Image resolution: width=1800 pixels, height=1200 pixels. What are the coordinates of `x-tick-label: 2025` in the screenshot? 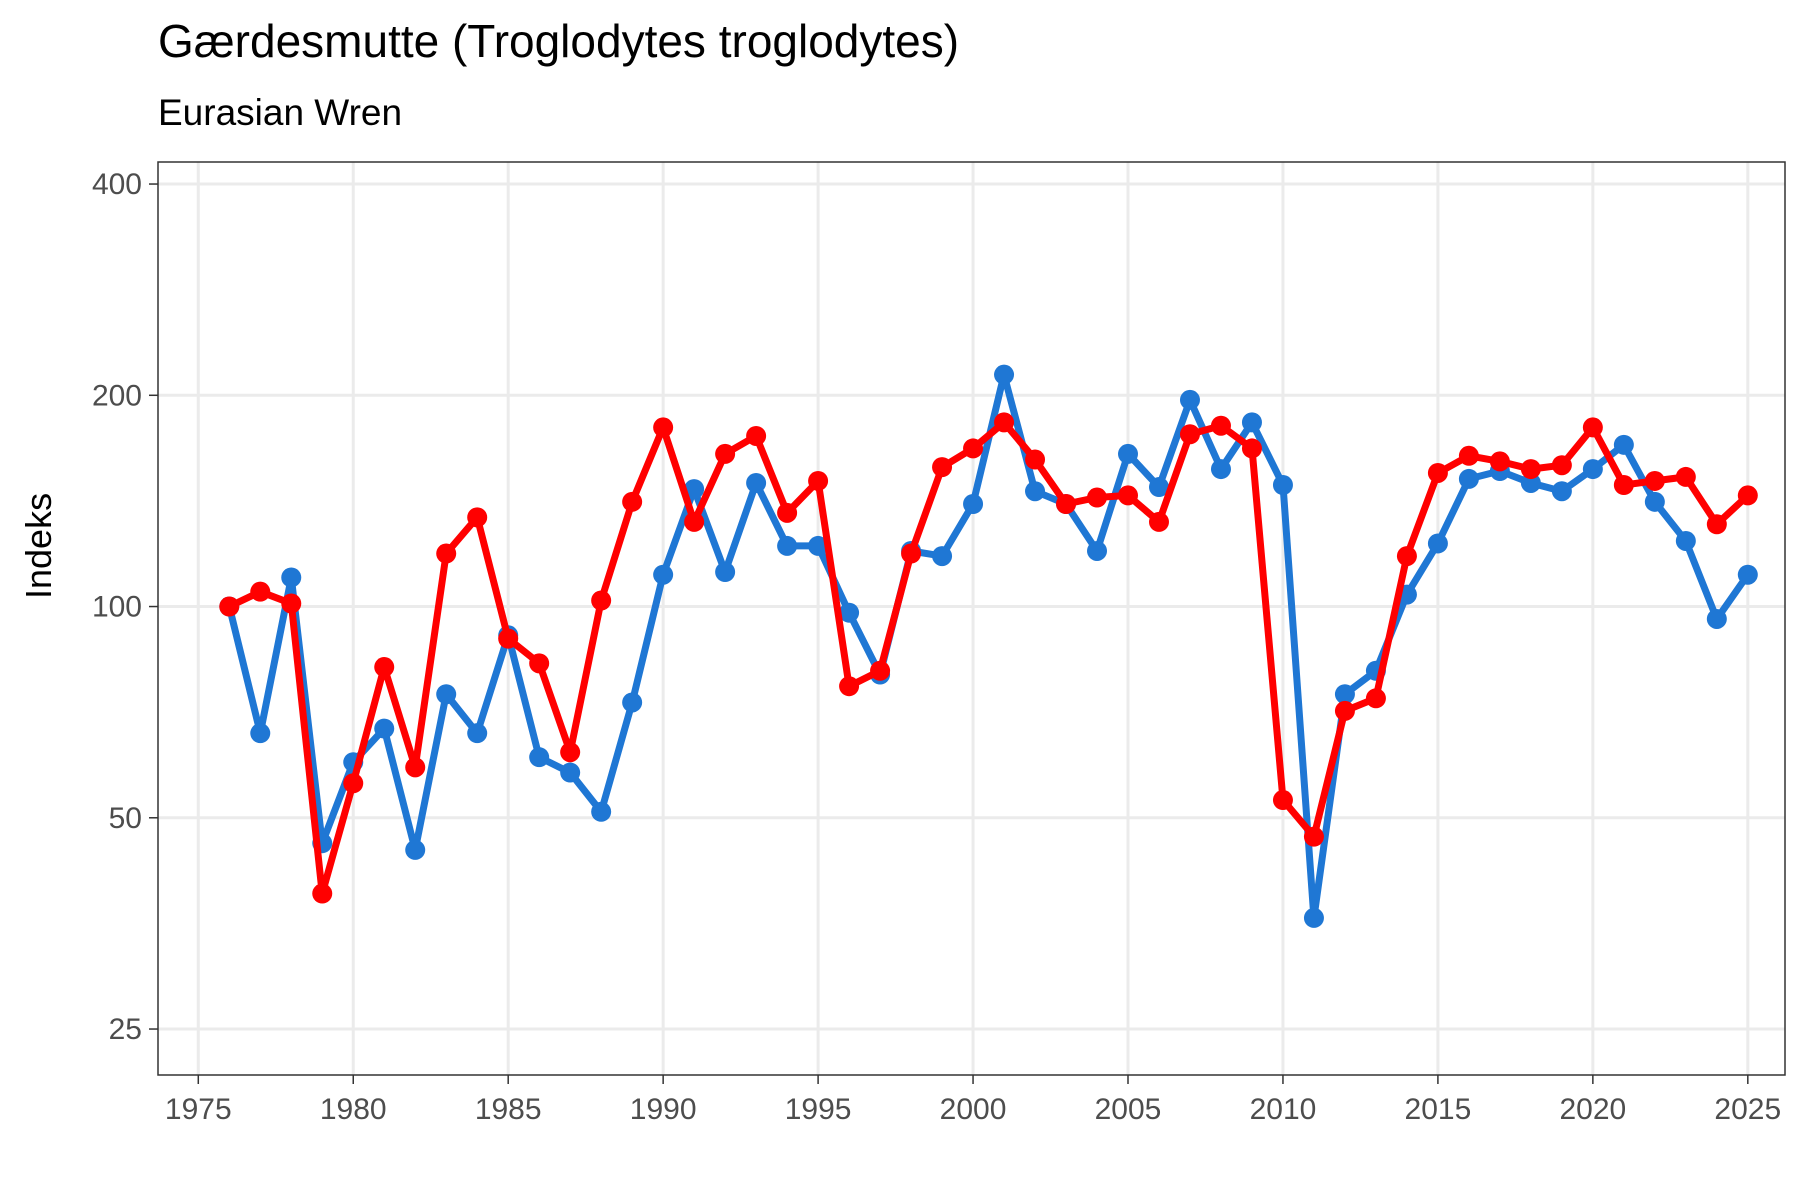 It's located at (1747, 1109).